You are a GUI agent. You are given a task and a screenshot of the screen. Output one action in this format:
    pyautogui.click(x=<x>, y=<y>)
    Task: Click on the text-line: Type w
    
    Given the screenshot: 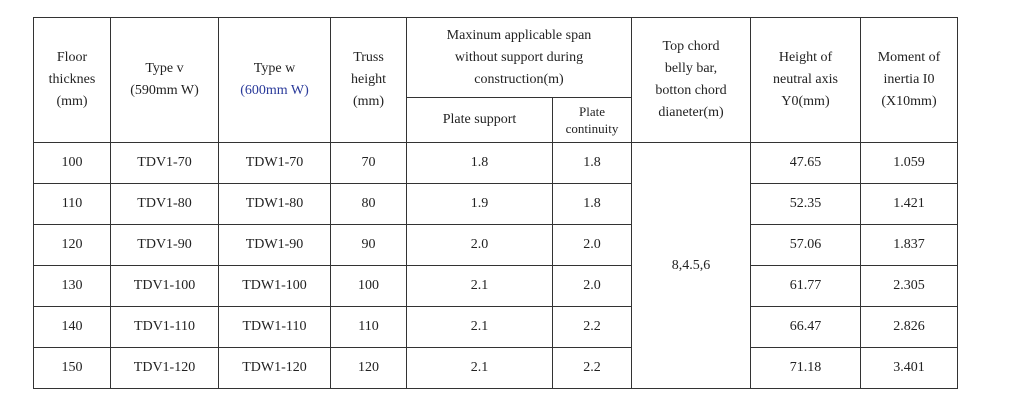 What is the action you would take?
    pyautogui.click(x=274, y=68)
    